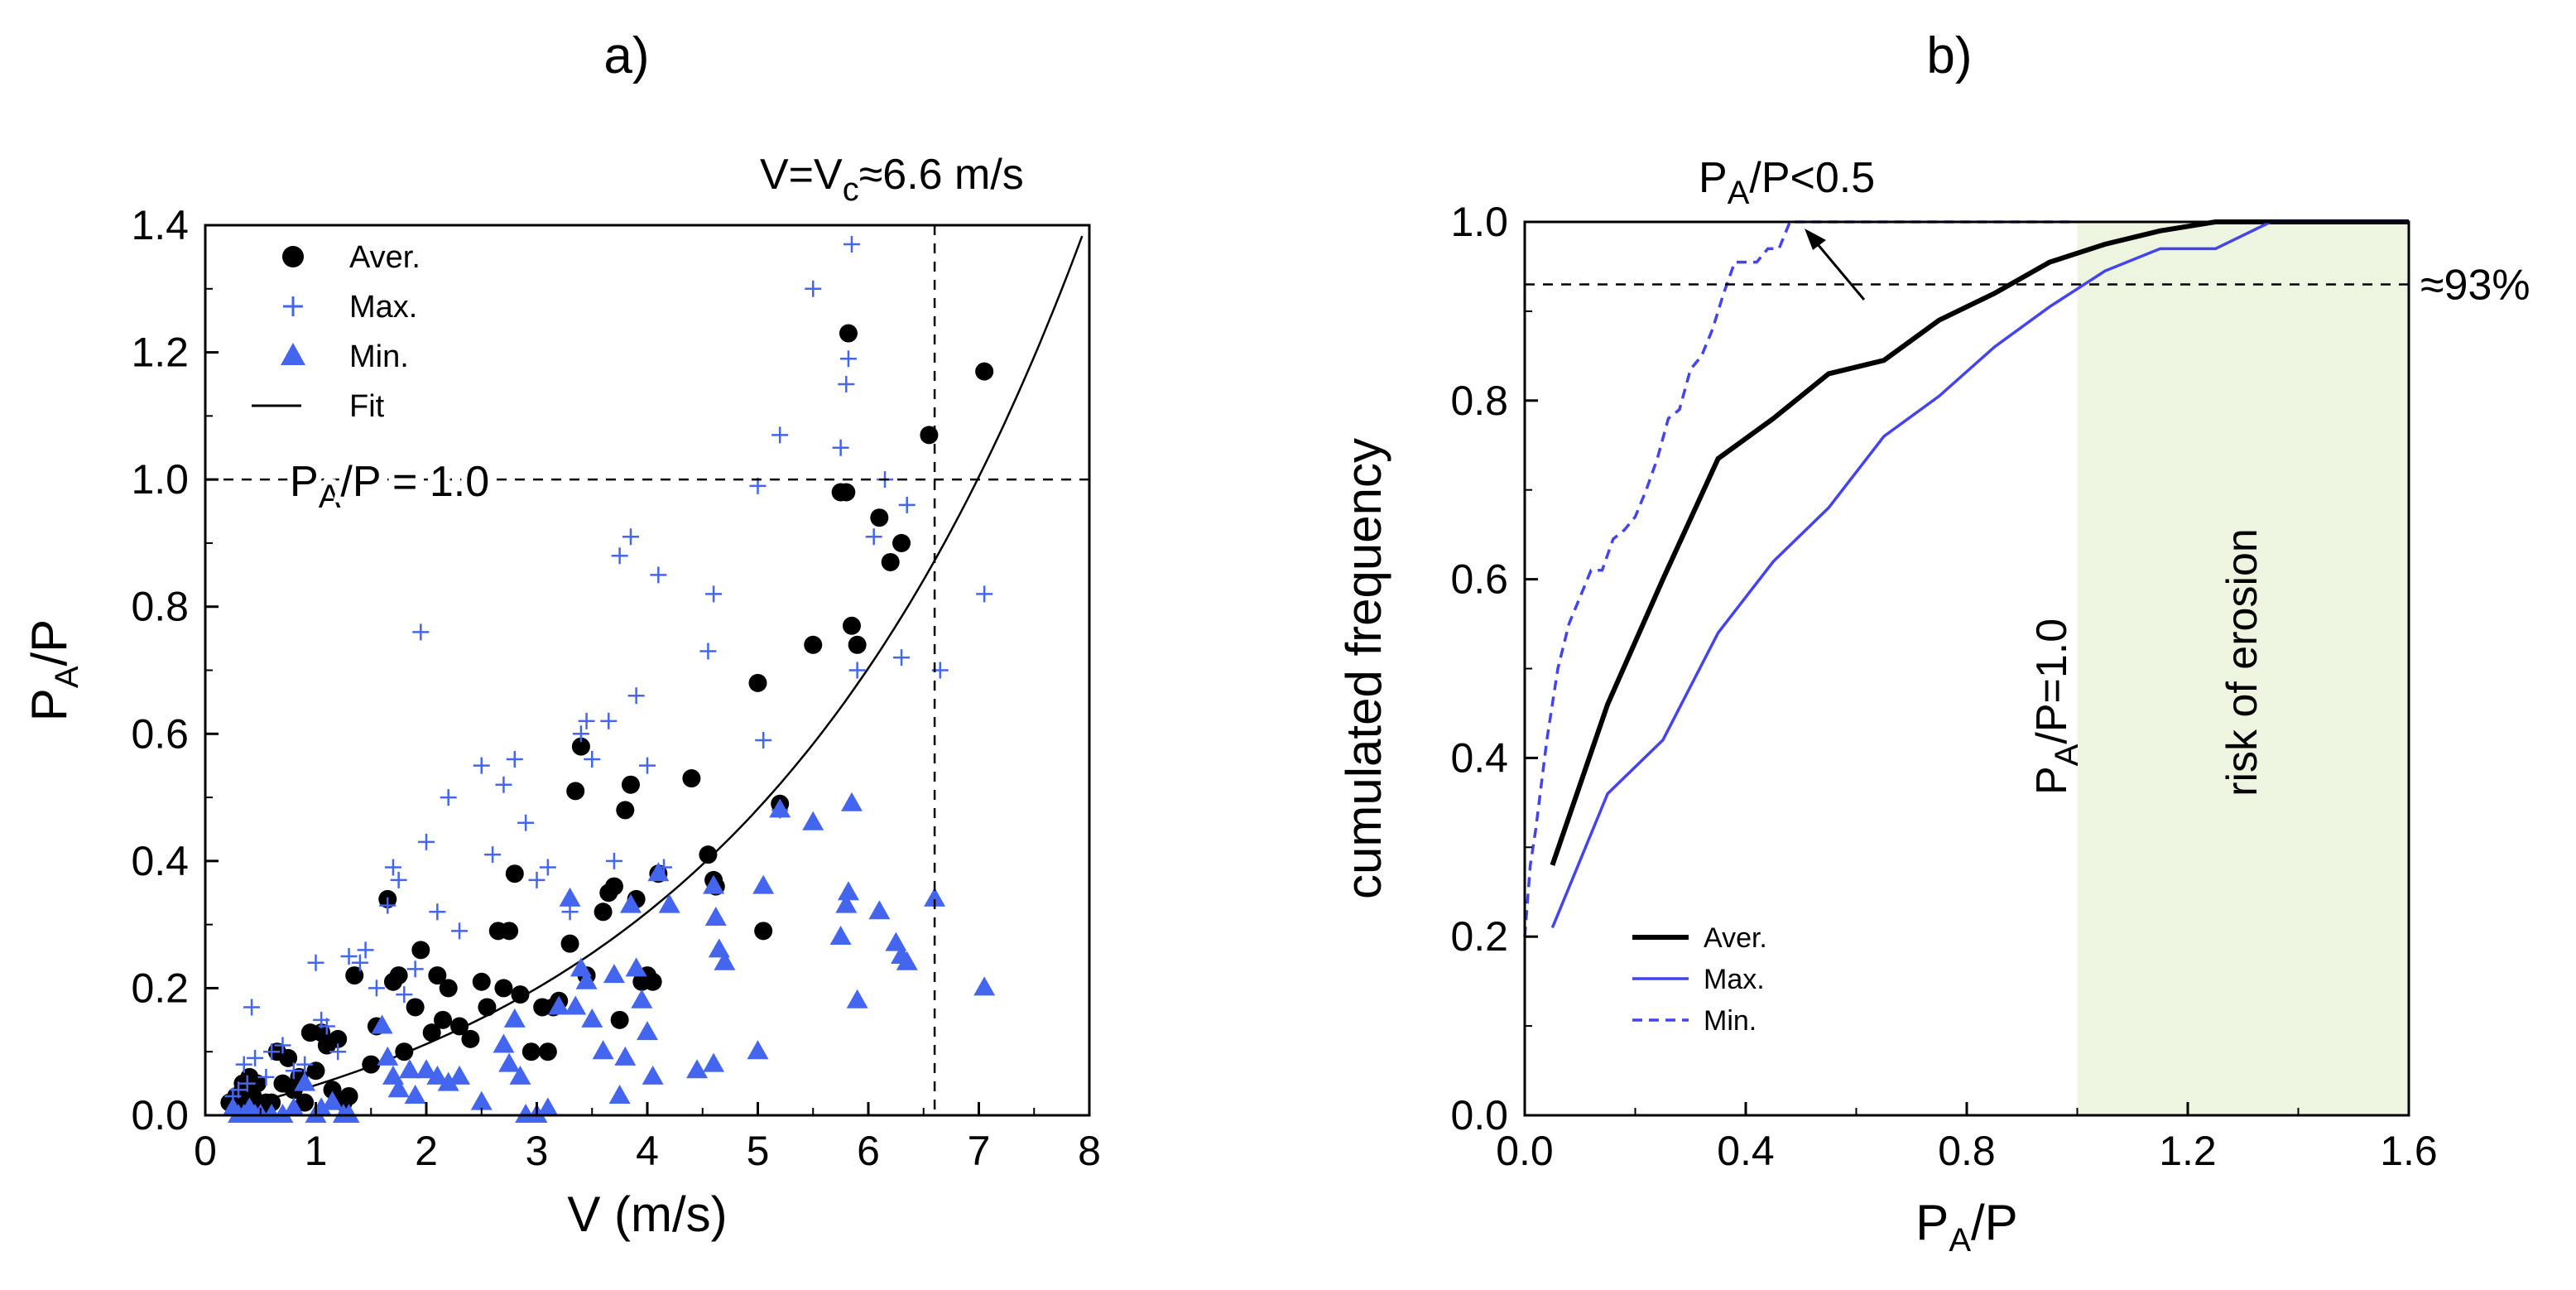 Image resolution: width=2576 pixels, height=1290 pixels. Describe the element at coordinates (293, 256) in the screenshot. I see `legend-aver-marker` at that location.